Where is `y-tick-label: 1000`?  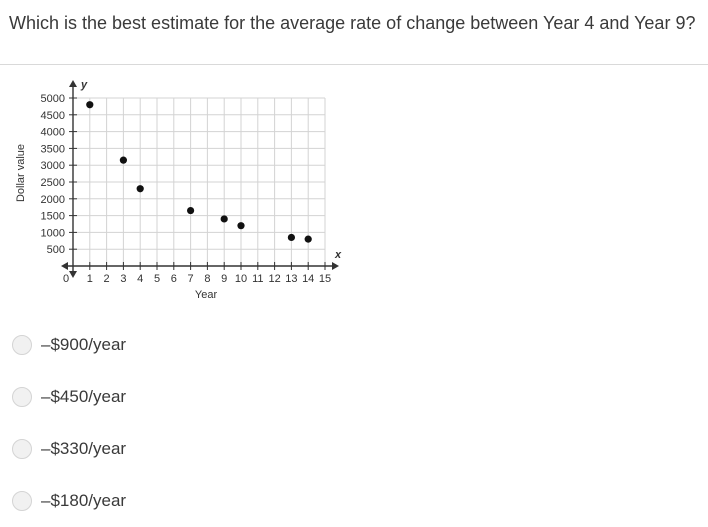 y-tick-label: 1000 is located at coordinates (53, 233).